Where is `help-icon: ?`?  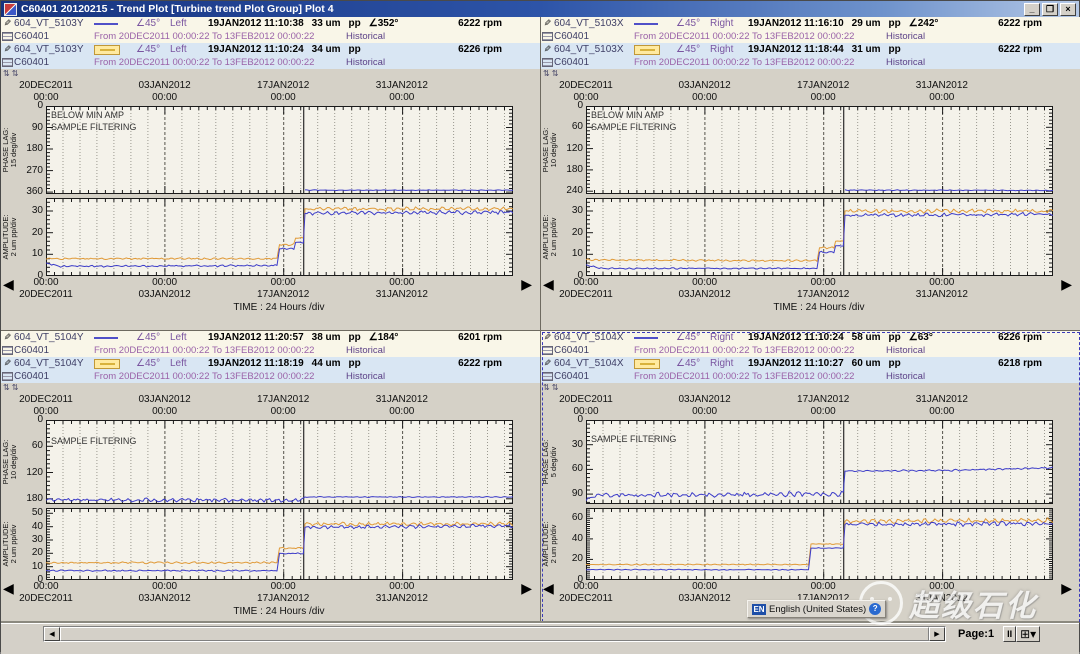 help-icon: ? is located at coordinates (875, 609).